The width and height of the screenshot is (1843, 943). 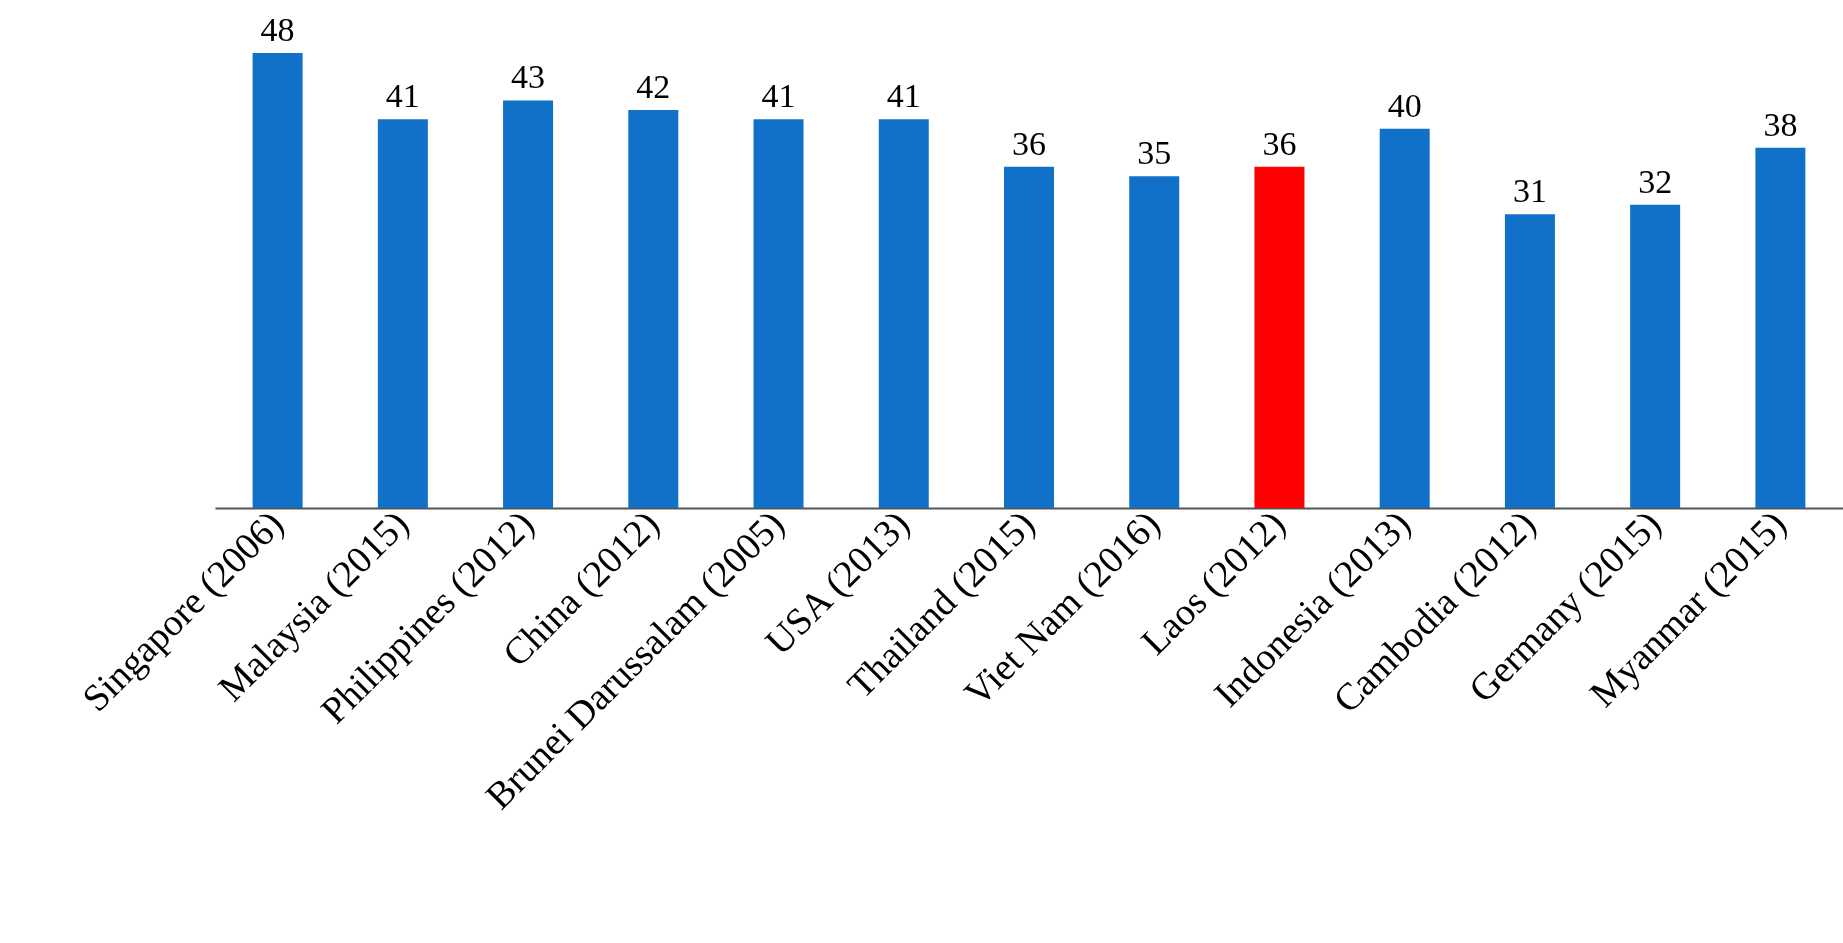 What do you see at coordinates (1655, 181) in the screenshot?
I see `data-label: 32` at bounding box center [1655, 181].